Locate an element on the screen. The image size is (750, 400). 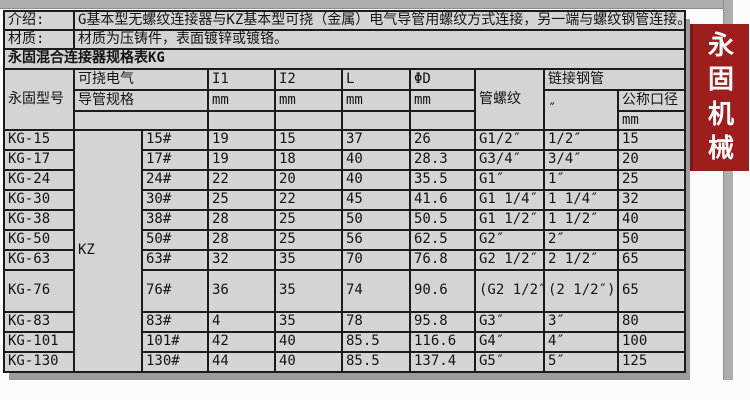
thread-cell: G1 1/2″ is located at coordinates (509, 219).